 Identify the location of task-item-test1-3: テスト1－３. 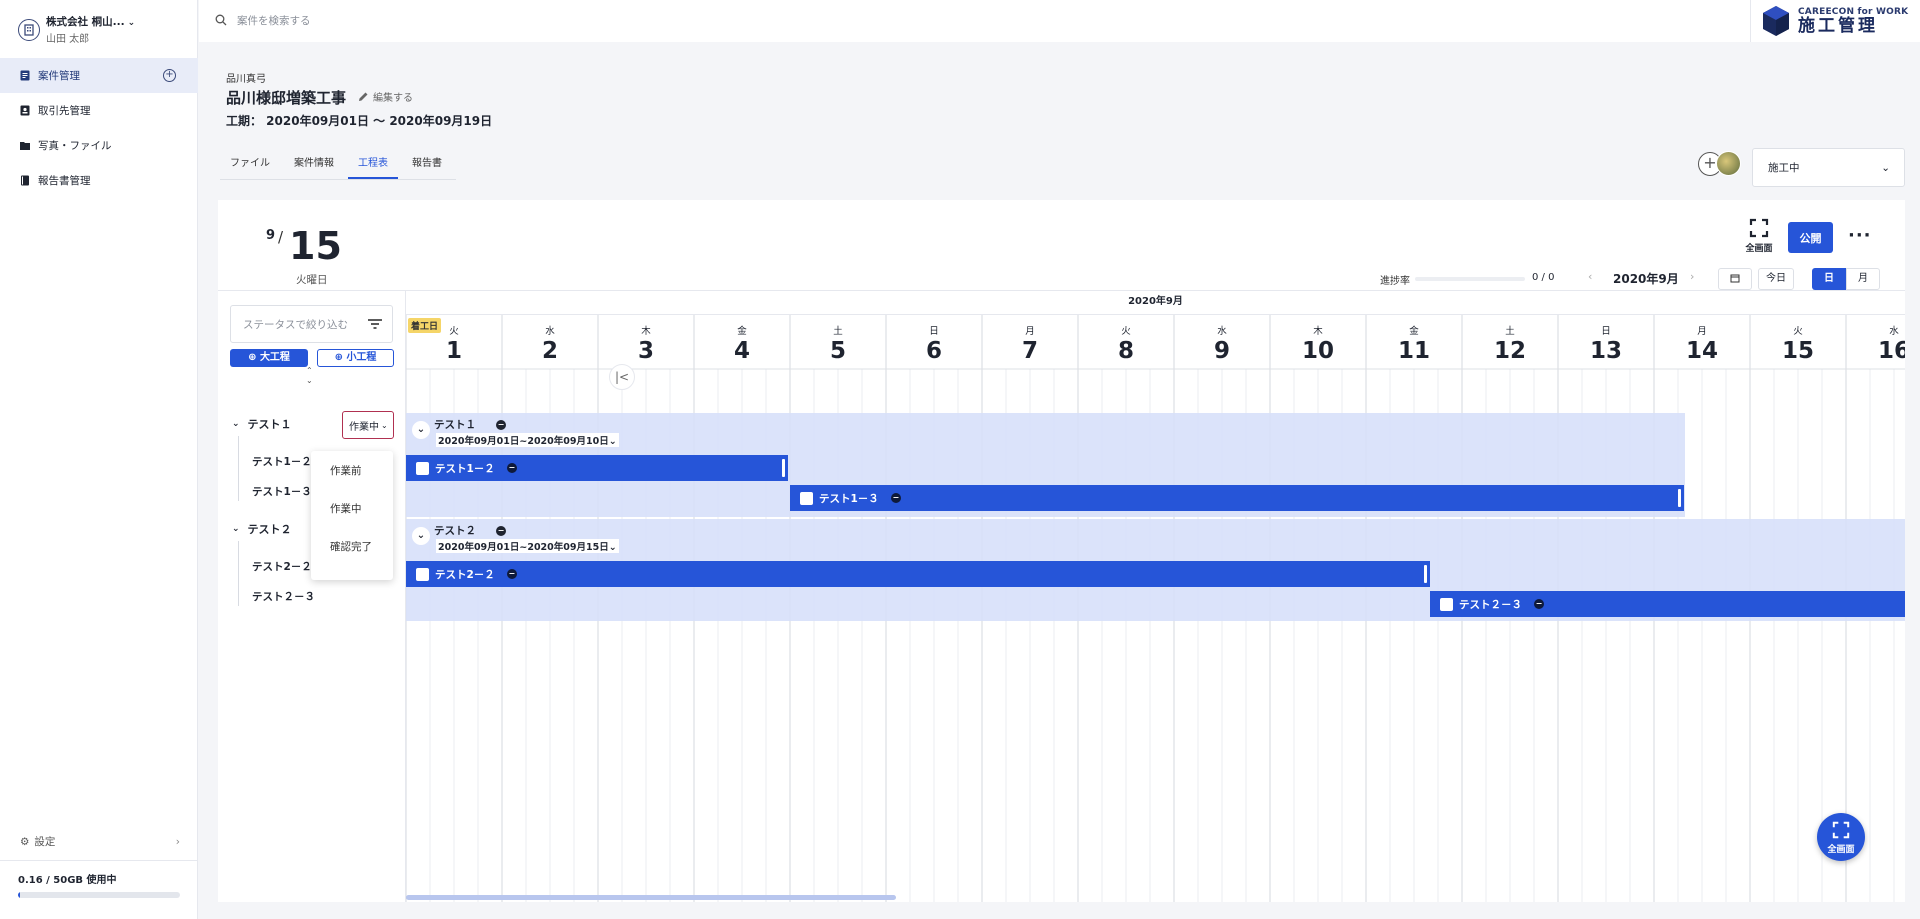
(282, 492).